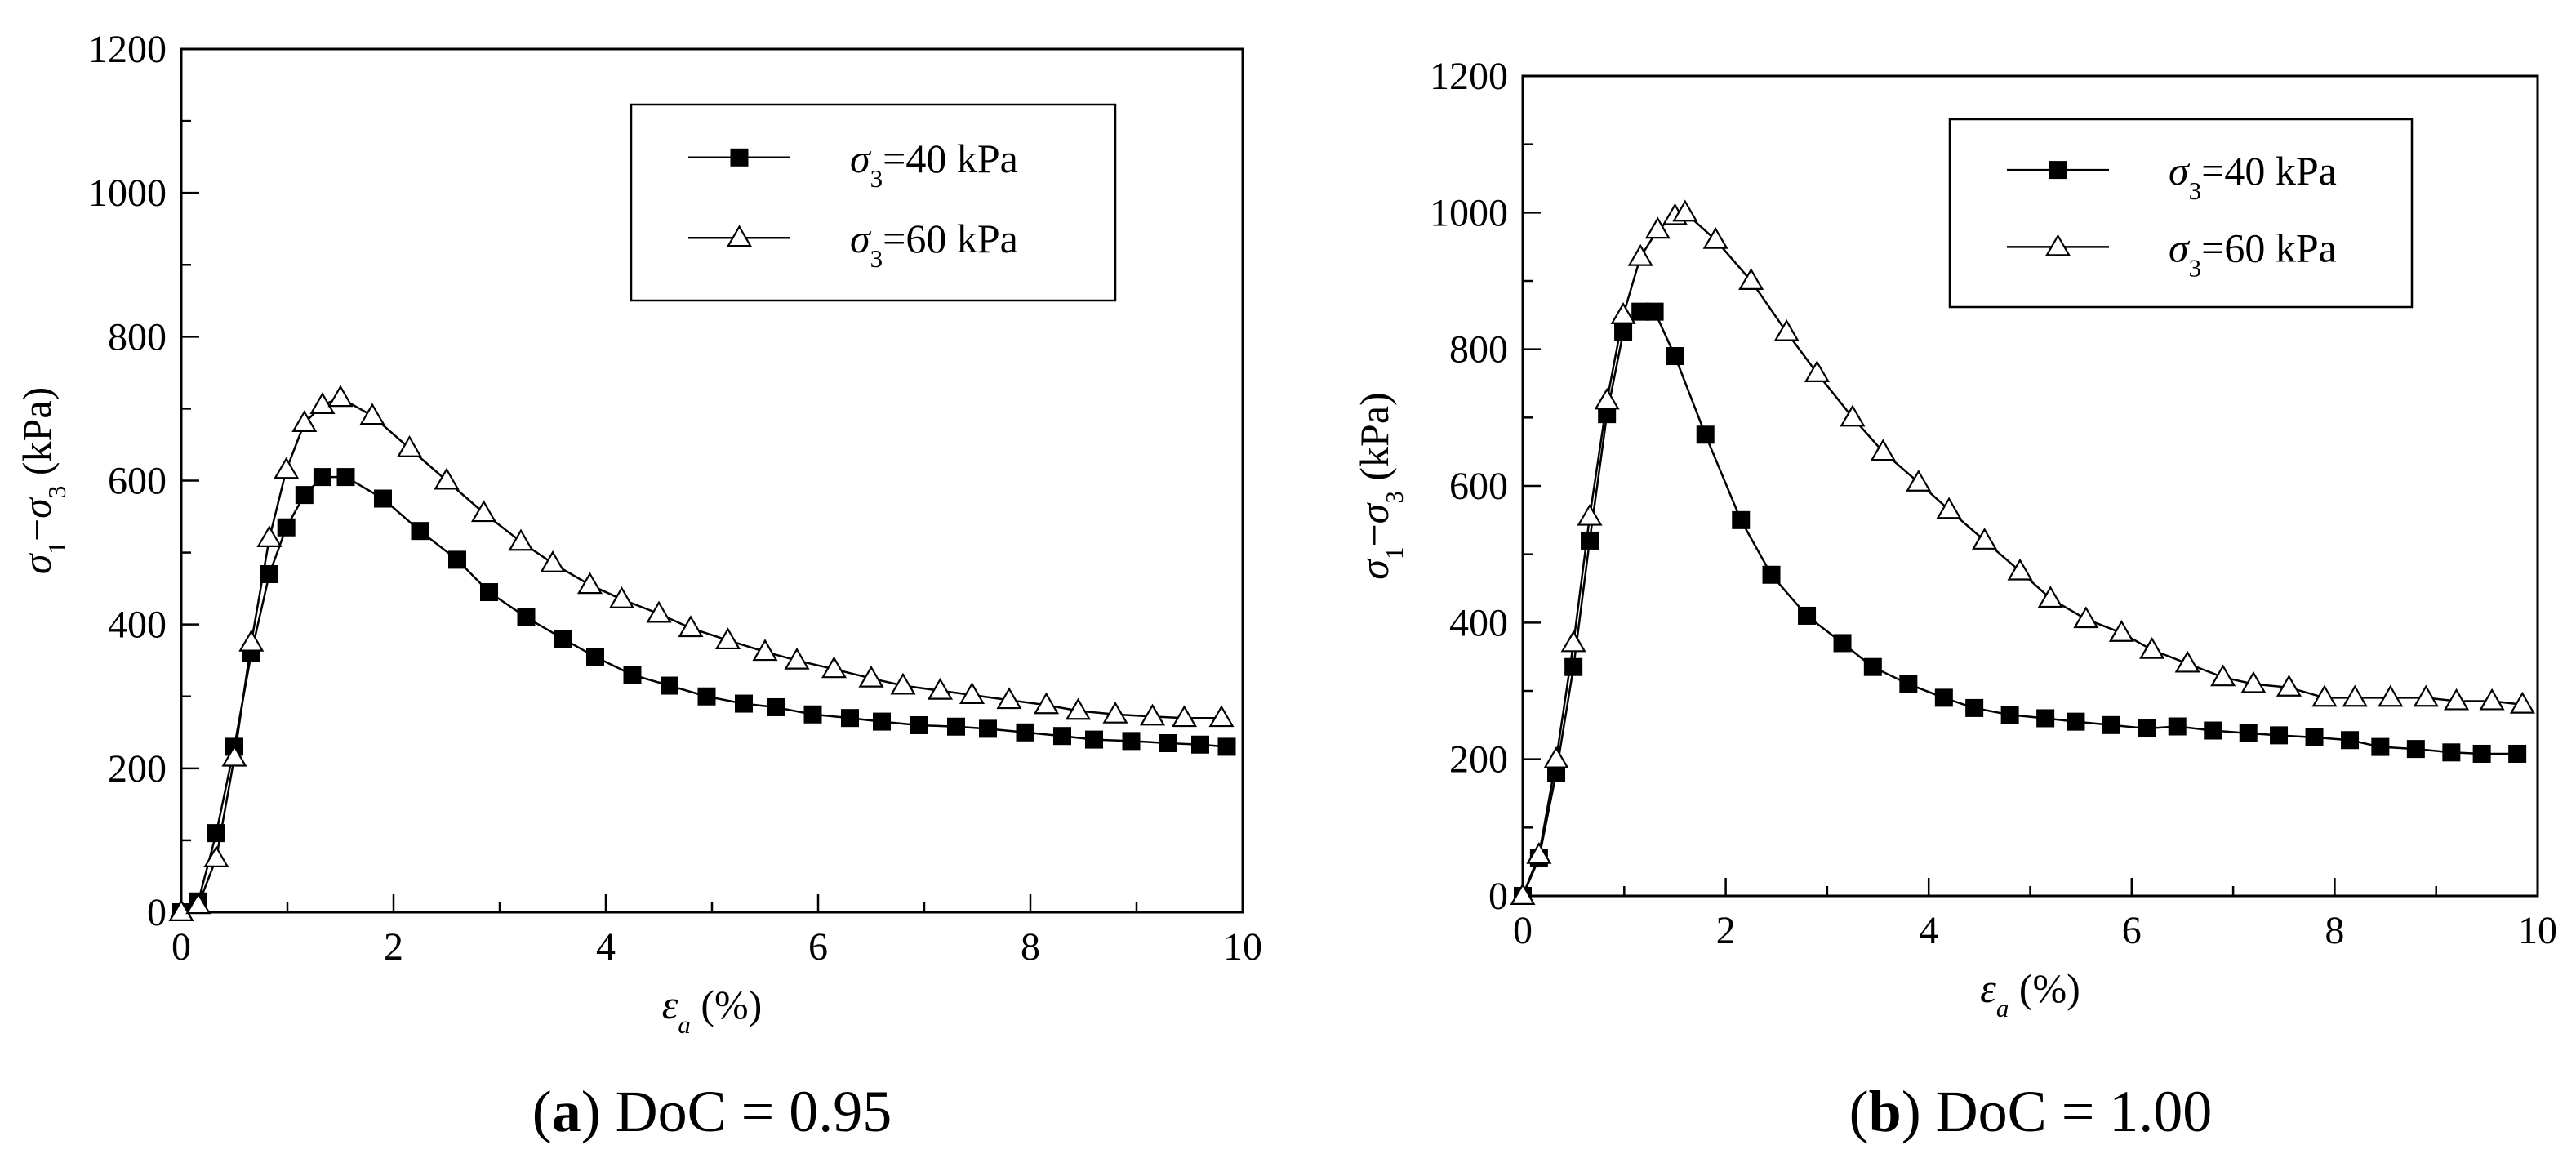 The width and height of the screenshot is (2576, 1176). Describe the element at coordinates (606, 947) in the screenshot. I see `x-tick-label: 4` at that location.